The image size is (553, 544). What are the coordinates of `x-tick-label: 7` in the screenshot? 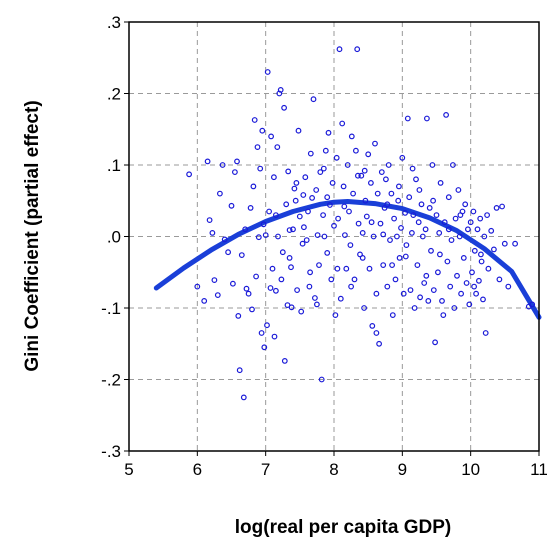 It's located at (265, 469).